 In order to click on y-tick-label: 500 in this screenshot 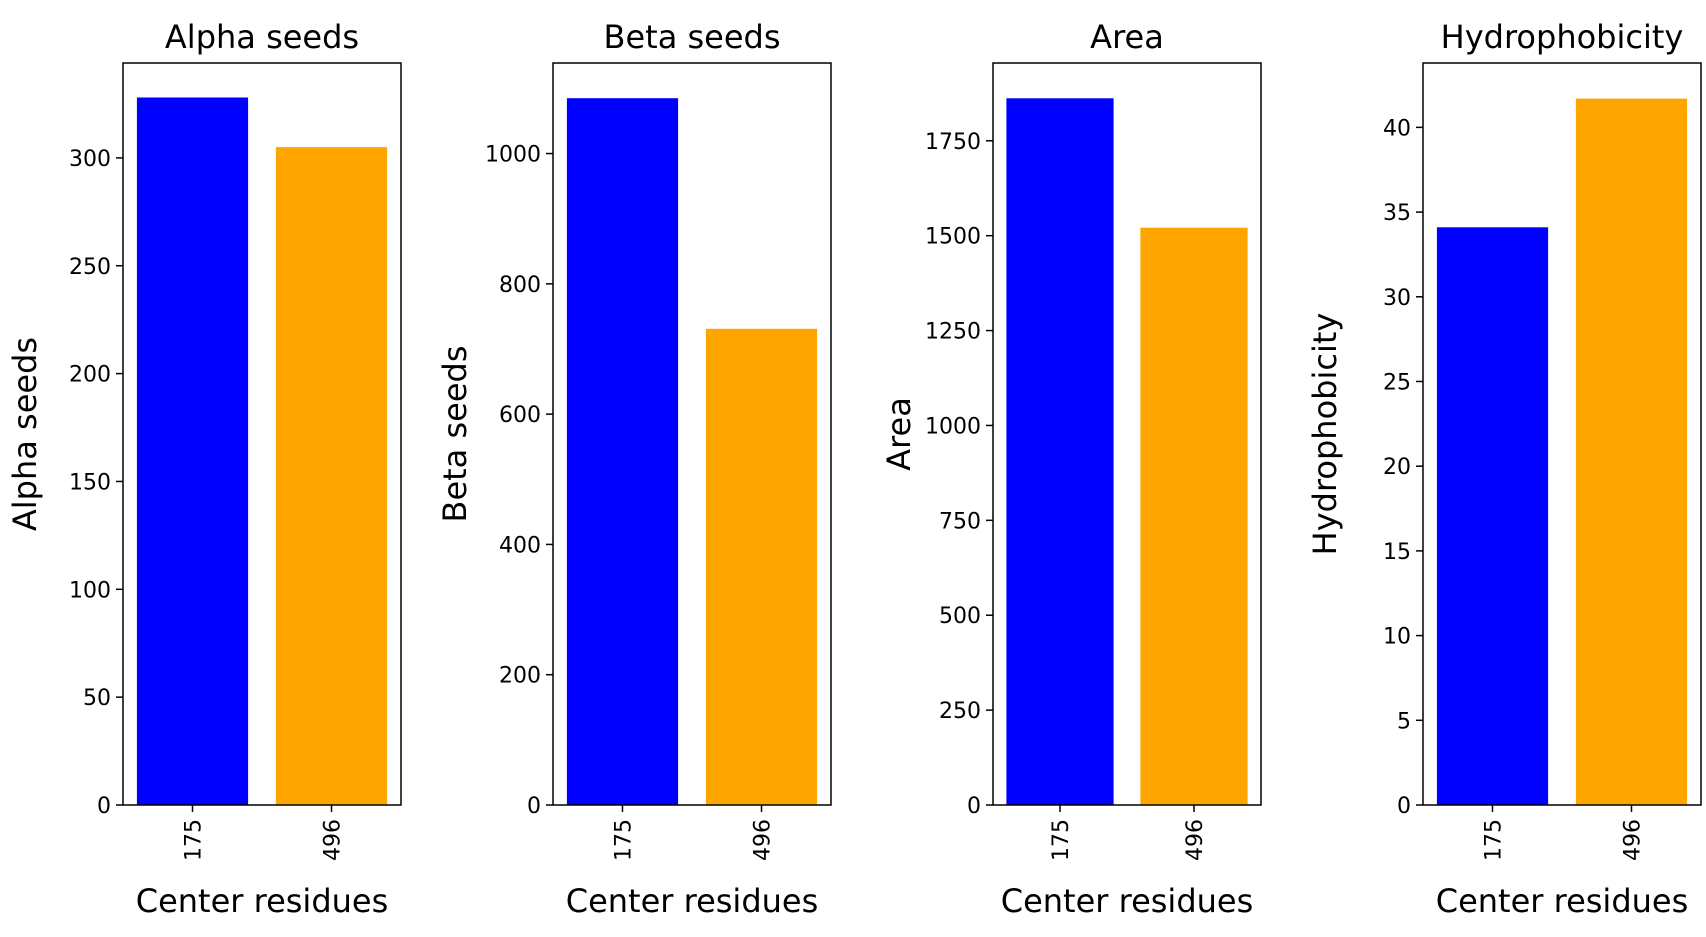, I will do `click(960, 616)`.